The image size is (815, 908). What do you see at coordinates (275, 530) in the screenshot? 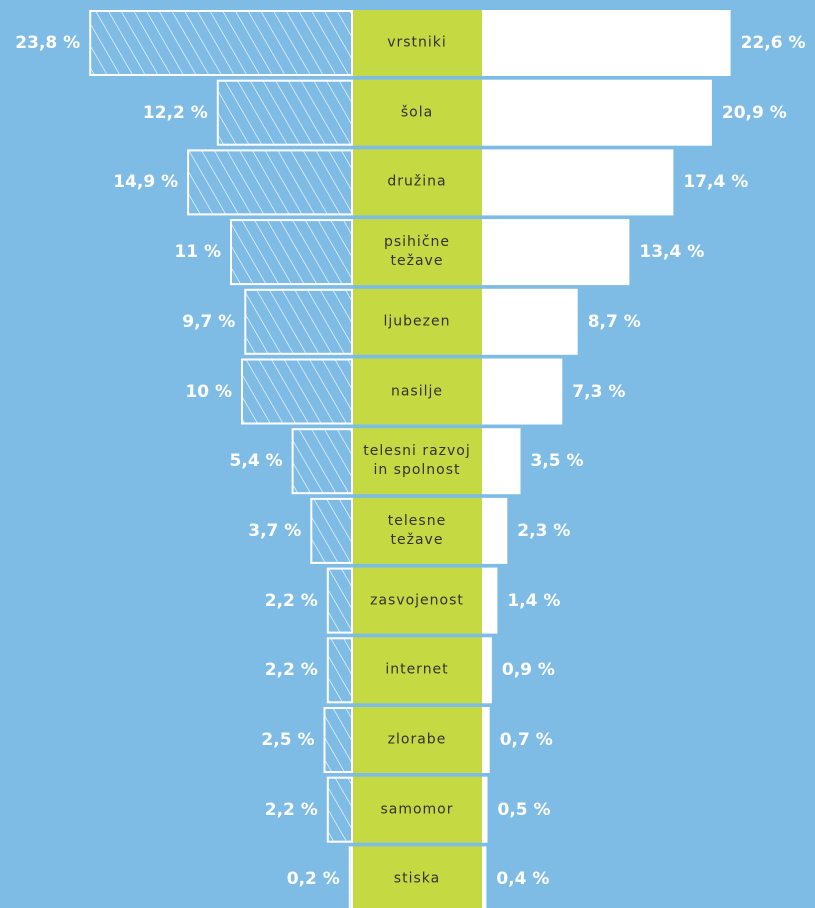
I see `value-label: 3,7 %` at bounding box center [275, 530].